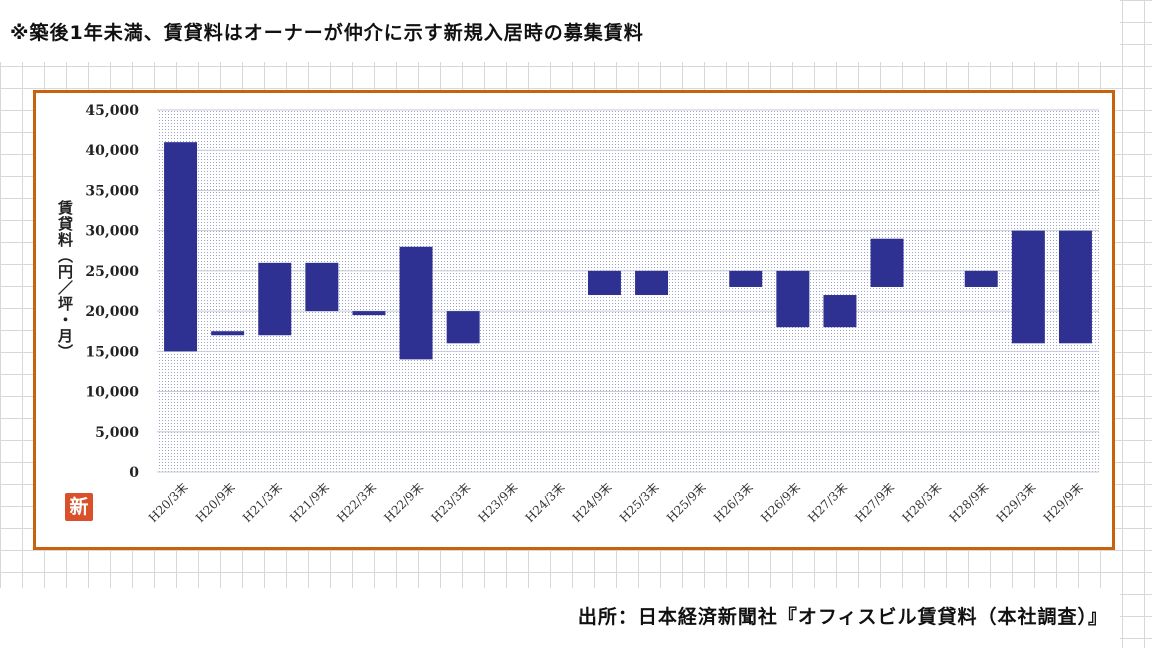 The width and height of the screenshot is (1152, 648). I want to click on y-tick-label: 30,000, so click(112, 232).